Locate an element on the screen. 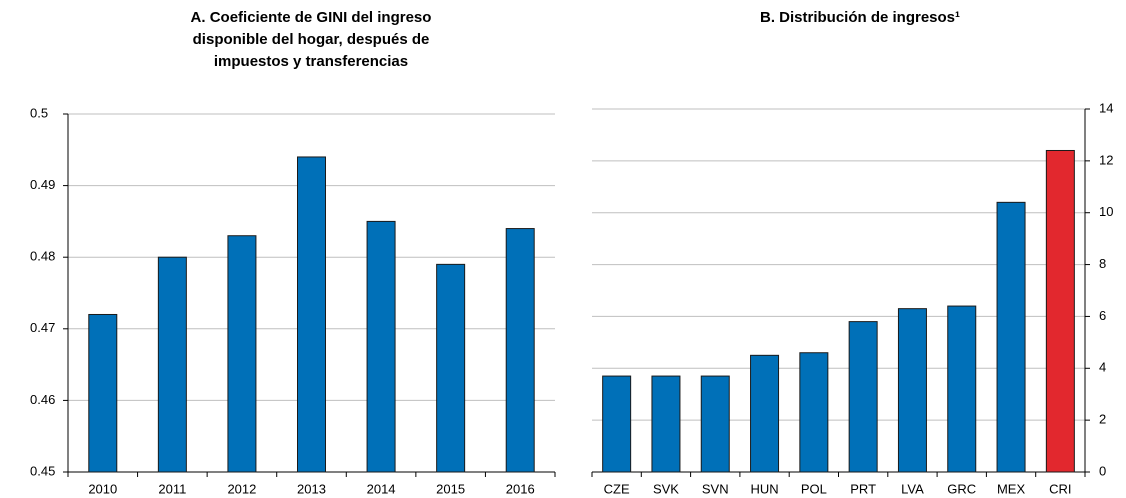 The height and width of the screenshot is (498, 1126). y-tick-label: 6 is located at coordinates (1102, 315).